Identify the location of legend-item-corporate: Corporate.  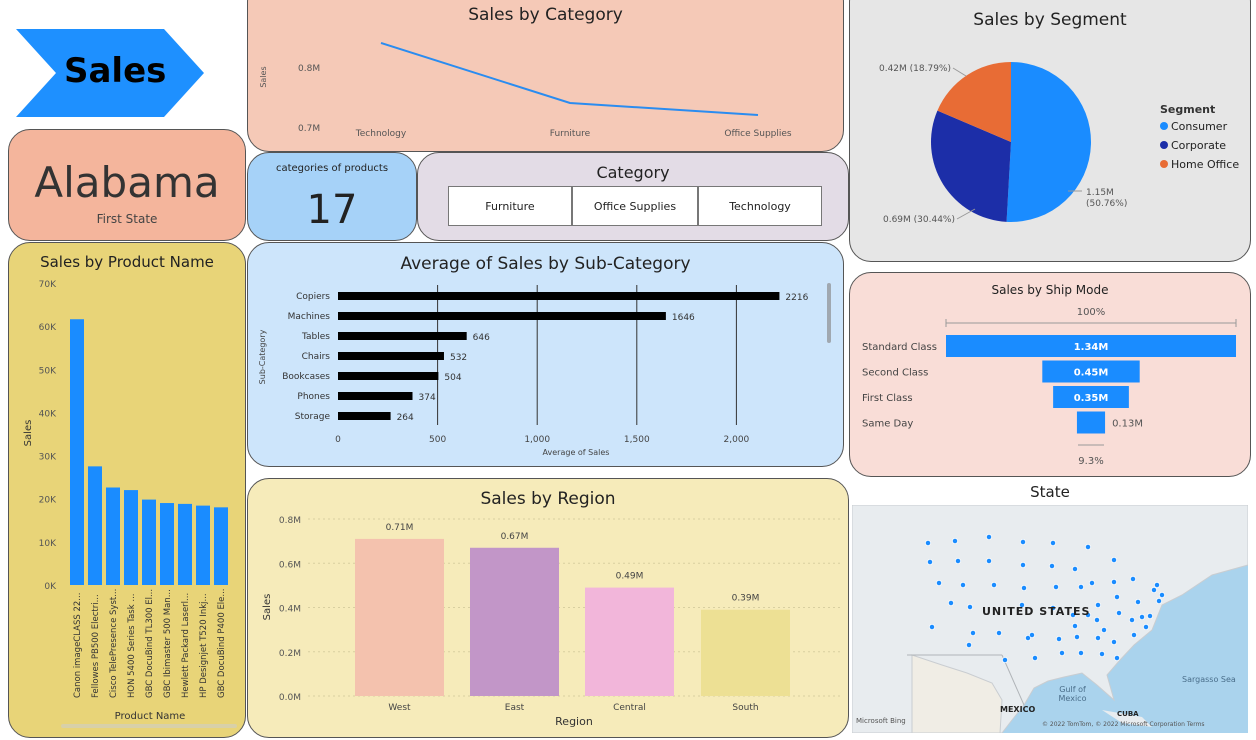
(1199, 145).